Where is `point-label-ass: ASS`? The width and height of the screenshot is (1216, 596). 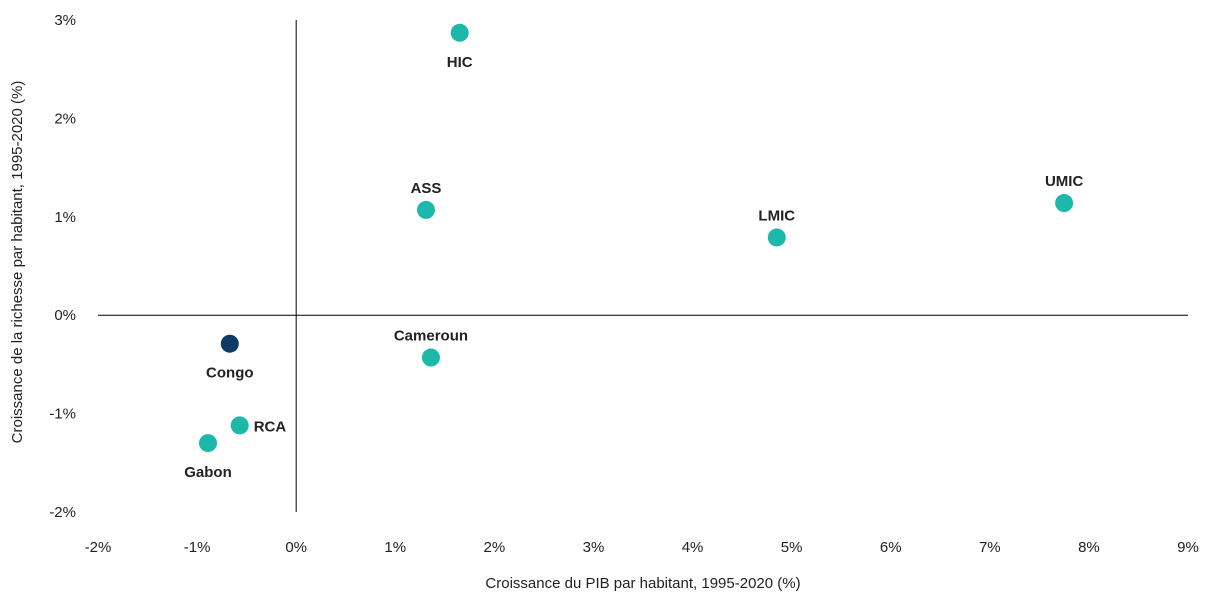 point-label-ass: ASS is located at coordinates (426, 188).